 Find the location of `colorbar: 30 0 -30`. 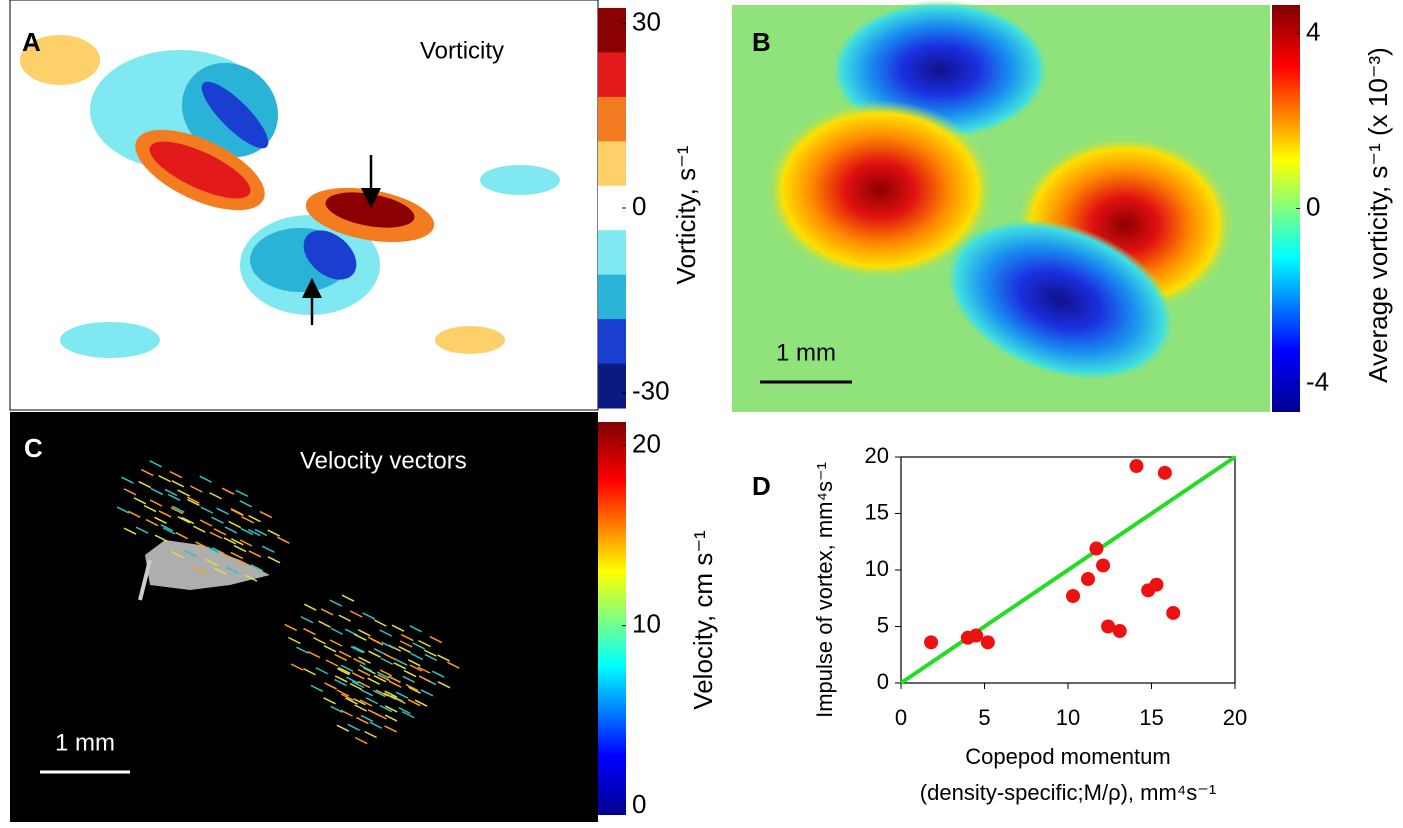

colorbar: 30 0 -30 is located at coordinates (634, 207).